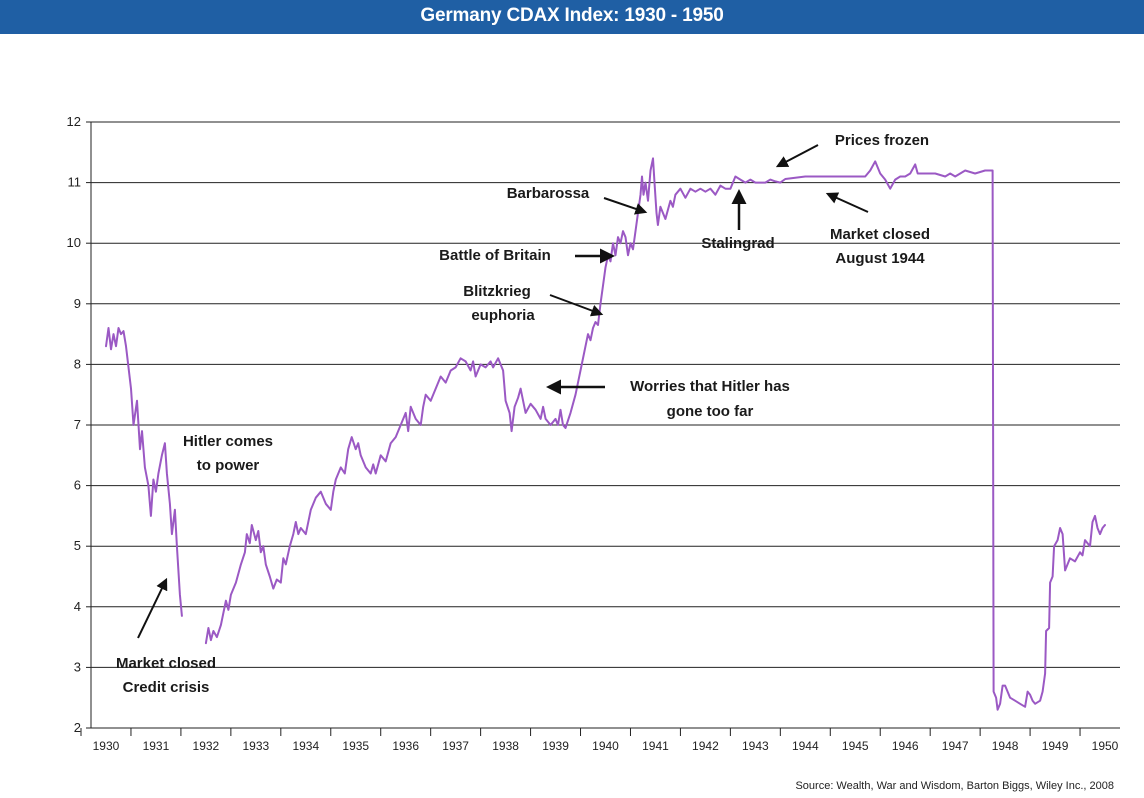 The width and height of the screenshot is (1144, 798). Describe the element at coordinates (166, 663) in the screenshot. I see `annotation-credit-line1: Market closed` at that location.